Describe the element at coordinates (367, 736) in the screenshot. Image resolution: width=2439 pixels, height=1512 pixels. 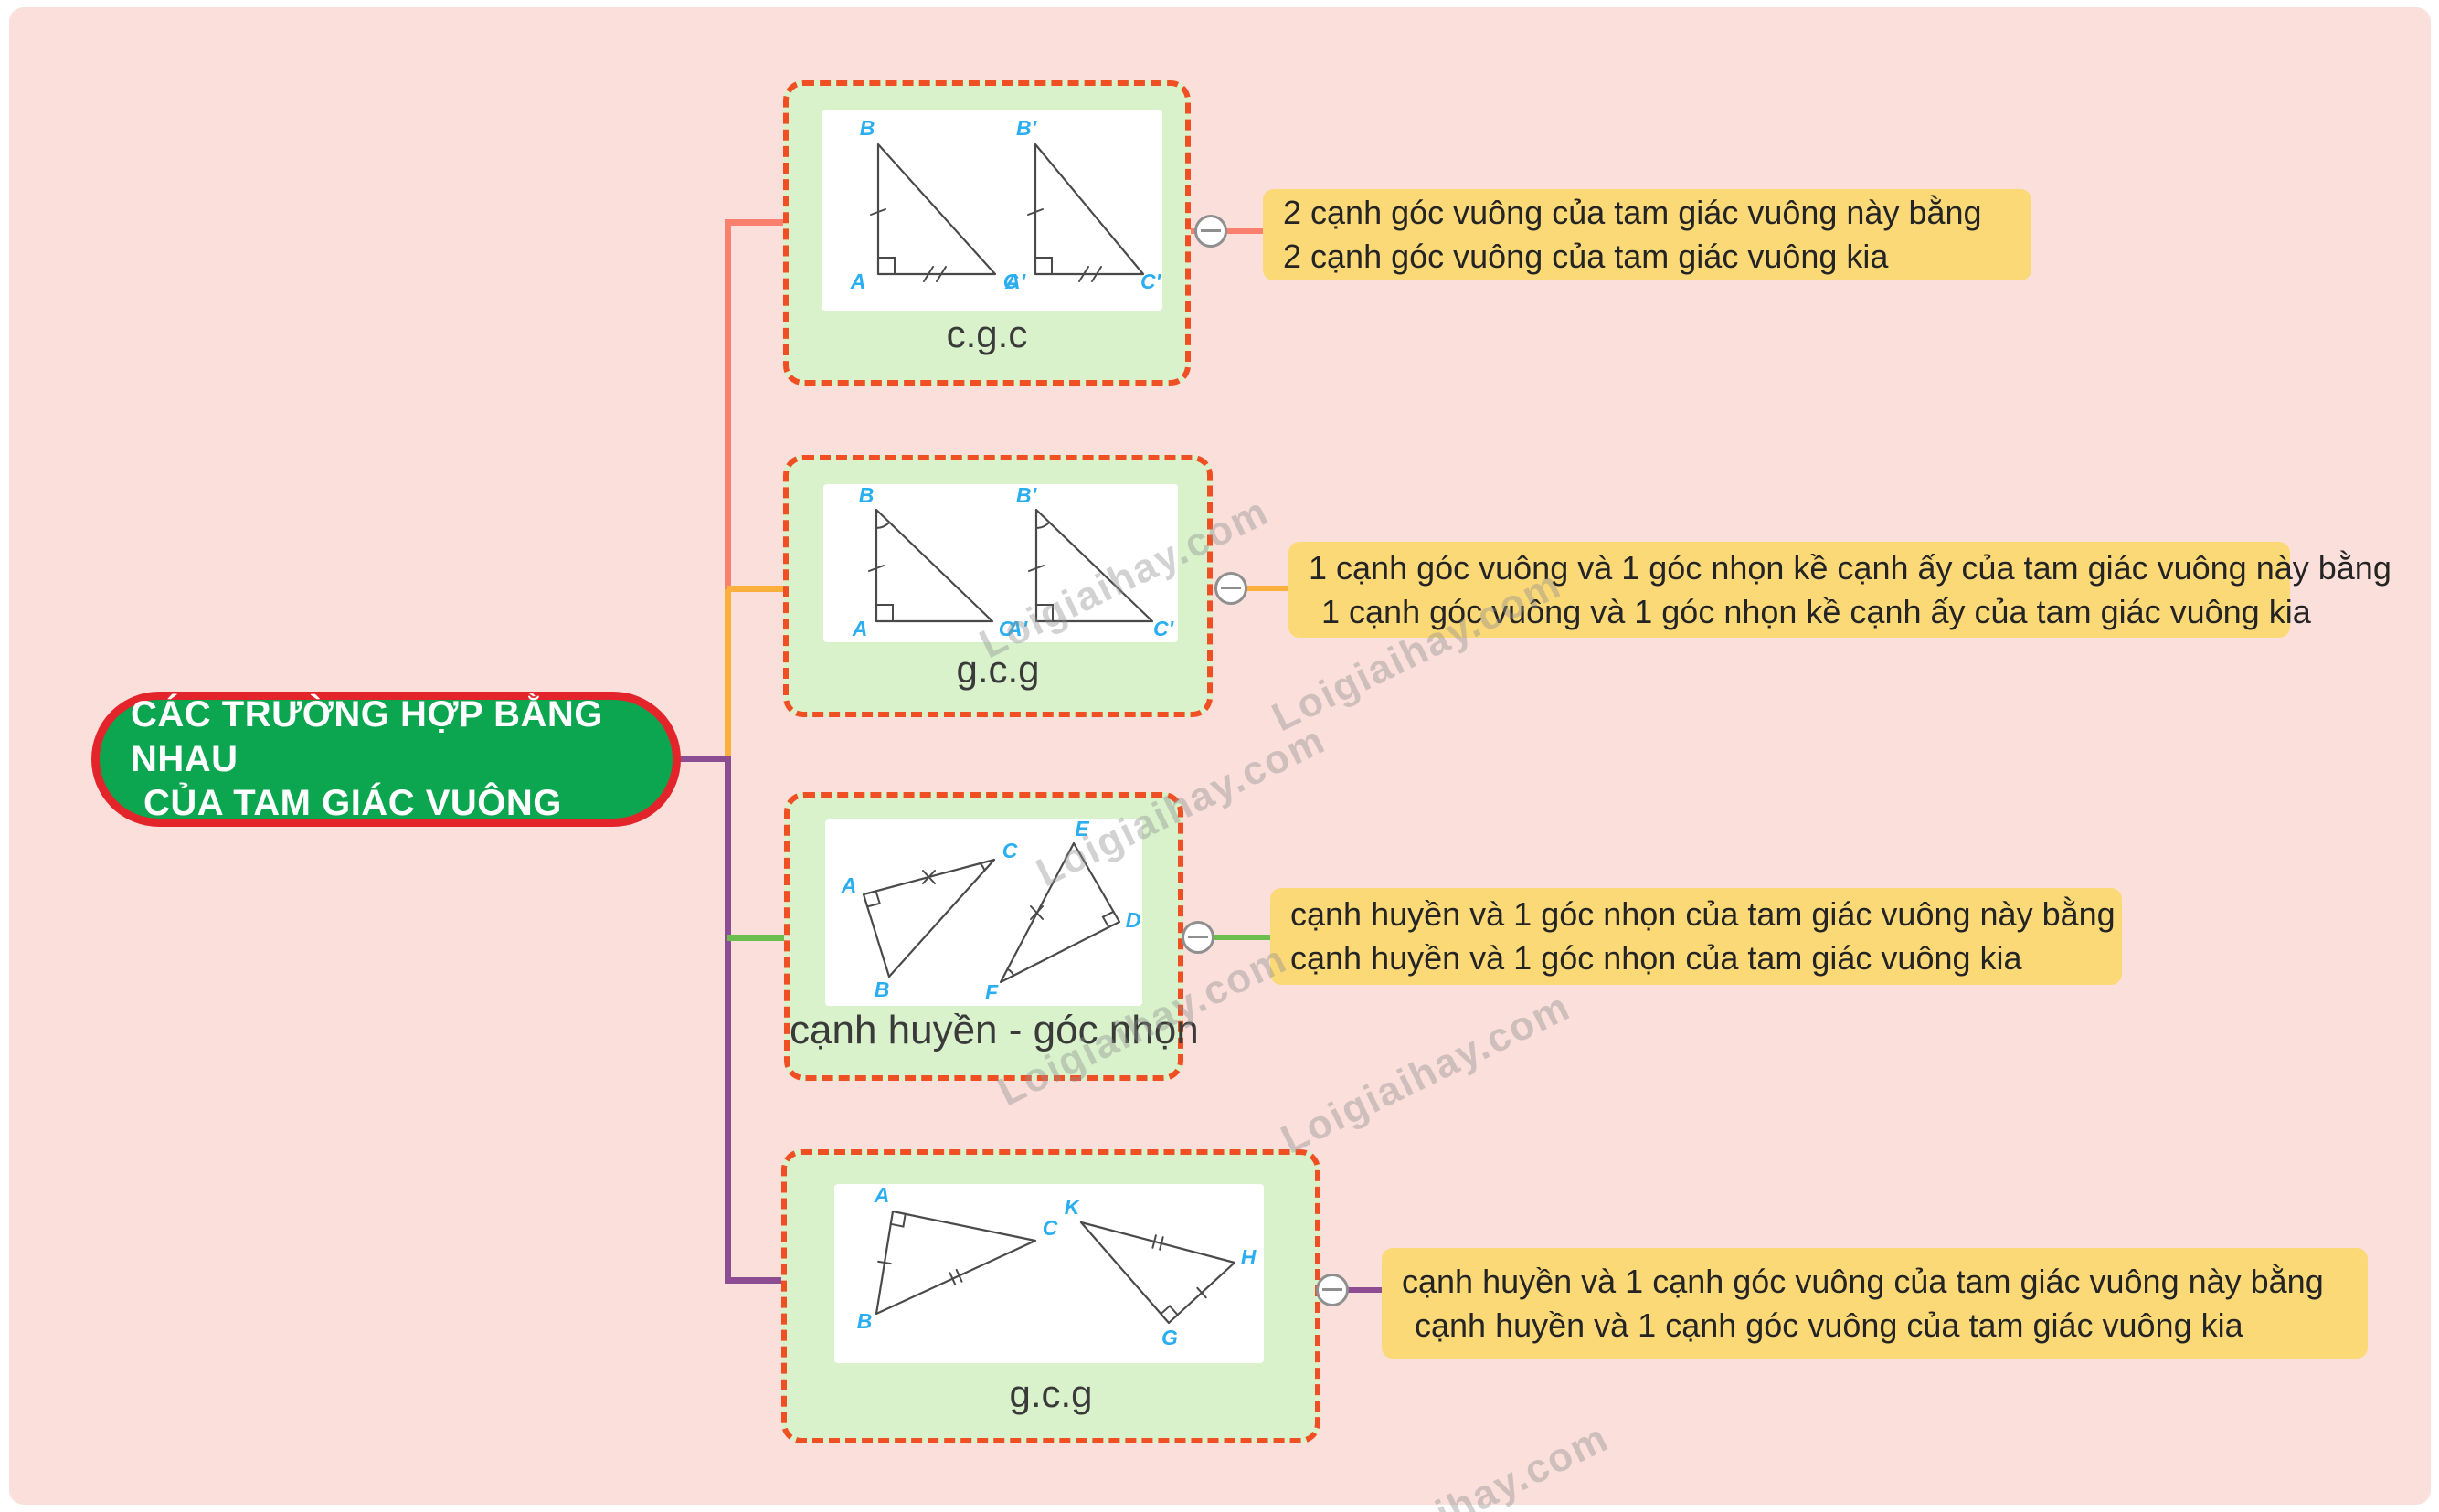
I see `root-title-line1: CÁC TRƯỜNG HỢP BẰNG NHAU` at that location.